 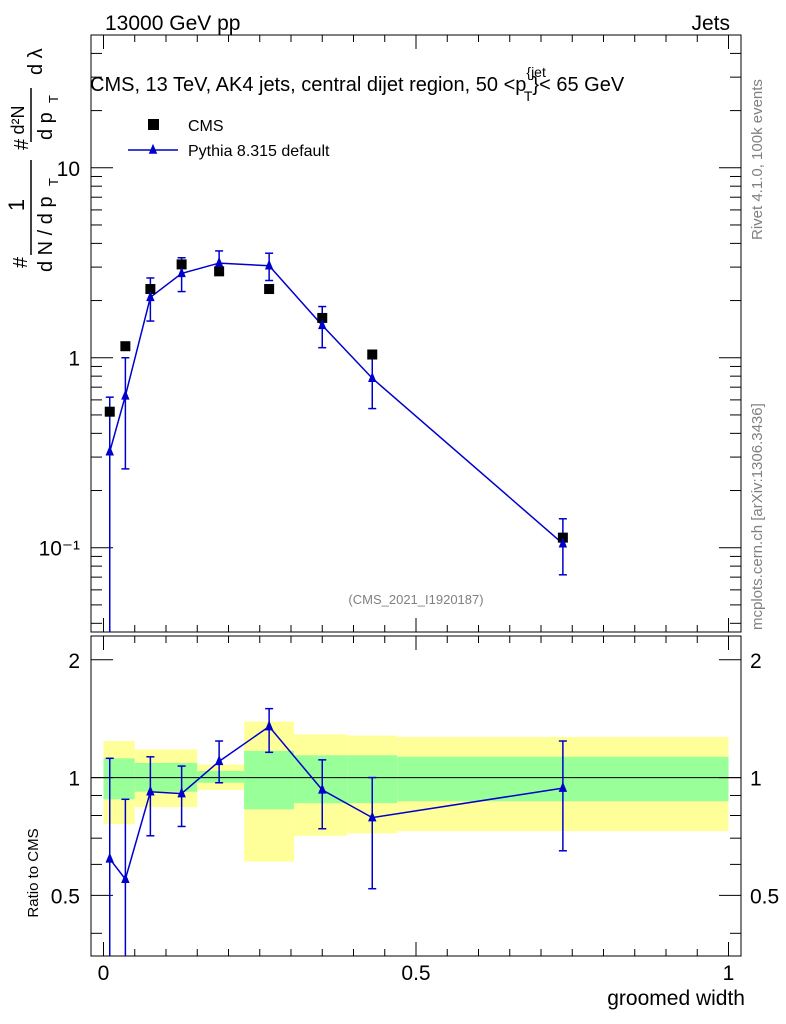 I want to click on ylabel-sub-t-right: T, so click(x=53, y=99).